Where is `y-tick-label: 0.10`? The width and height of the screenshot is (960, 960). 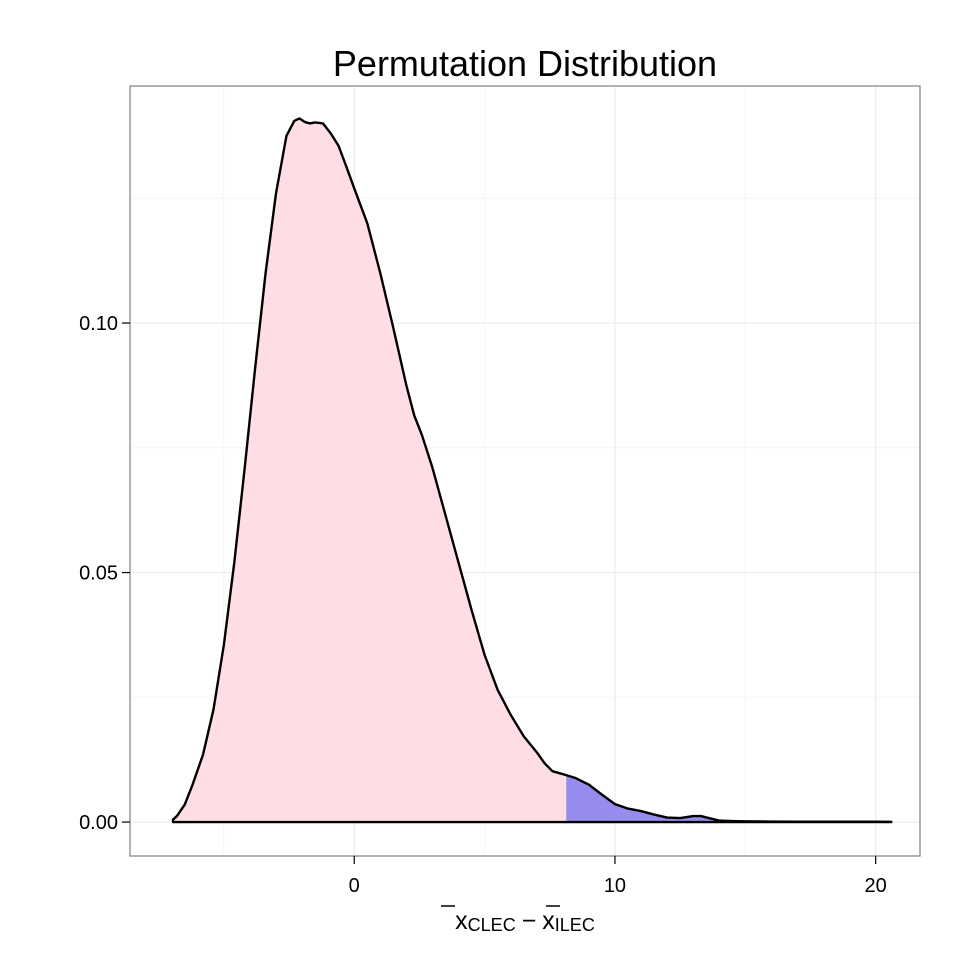
y-tick-label: 0.10 is located at coordinates (98, 324).